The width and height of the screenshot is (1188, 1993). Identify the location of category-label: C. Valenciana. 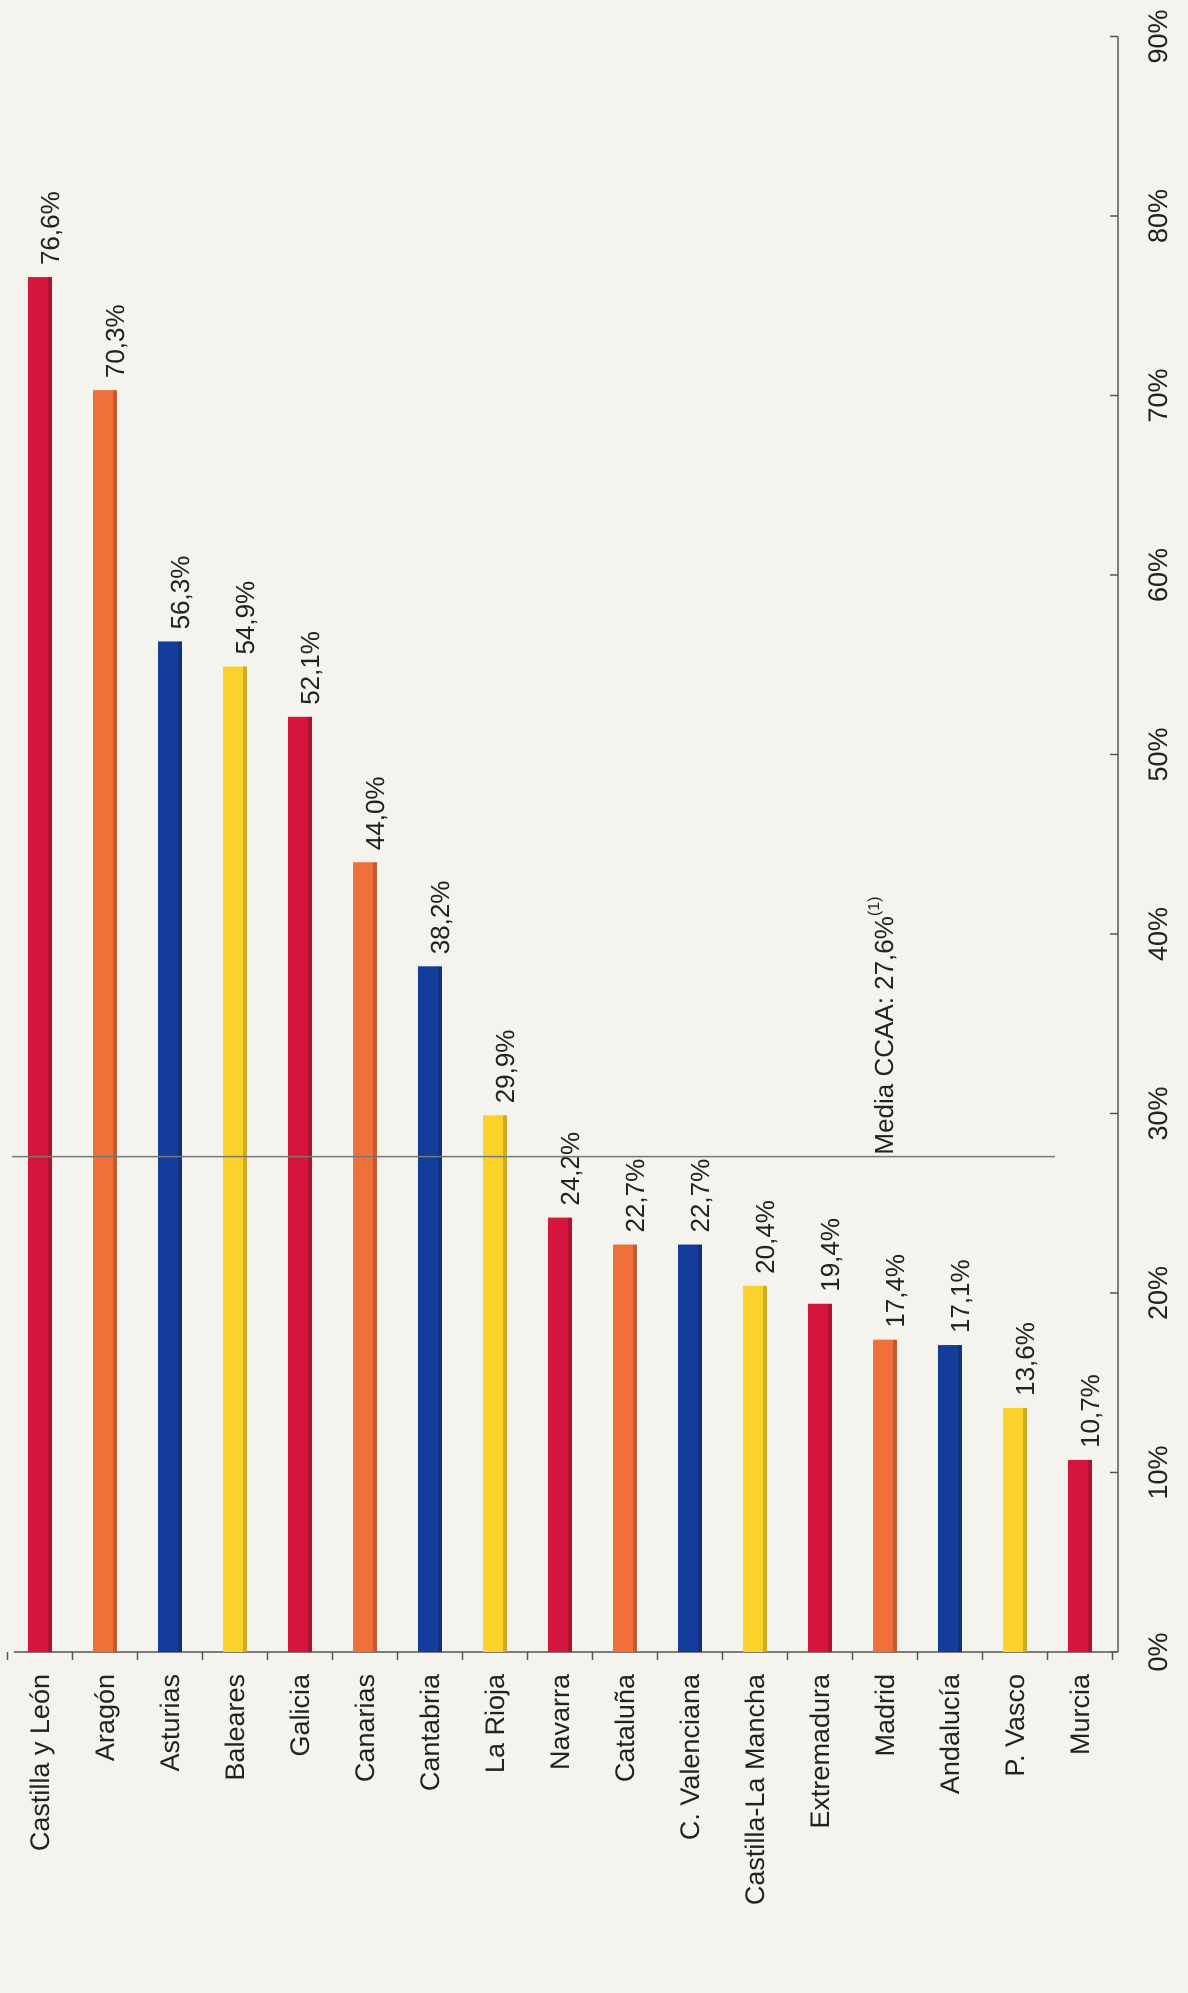
(690, 1756).